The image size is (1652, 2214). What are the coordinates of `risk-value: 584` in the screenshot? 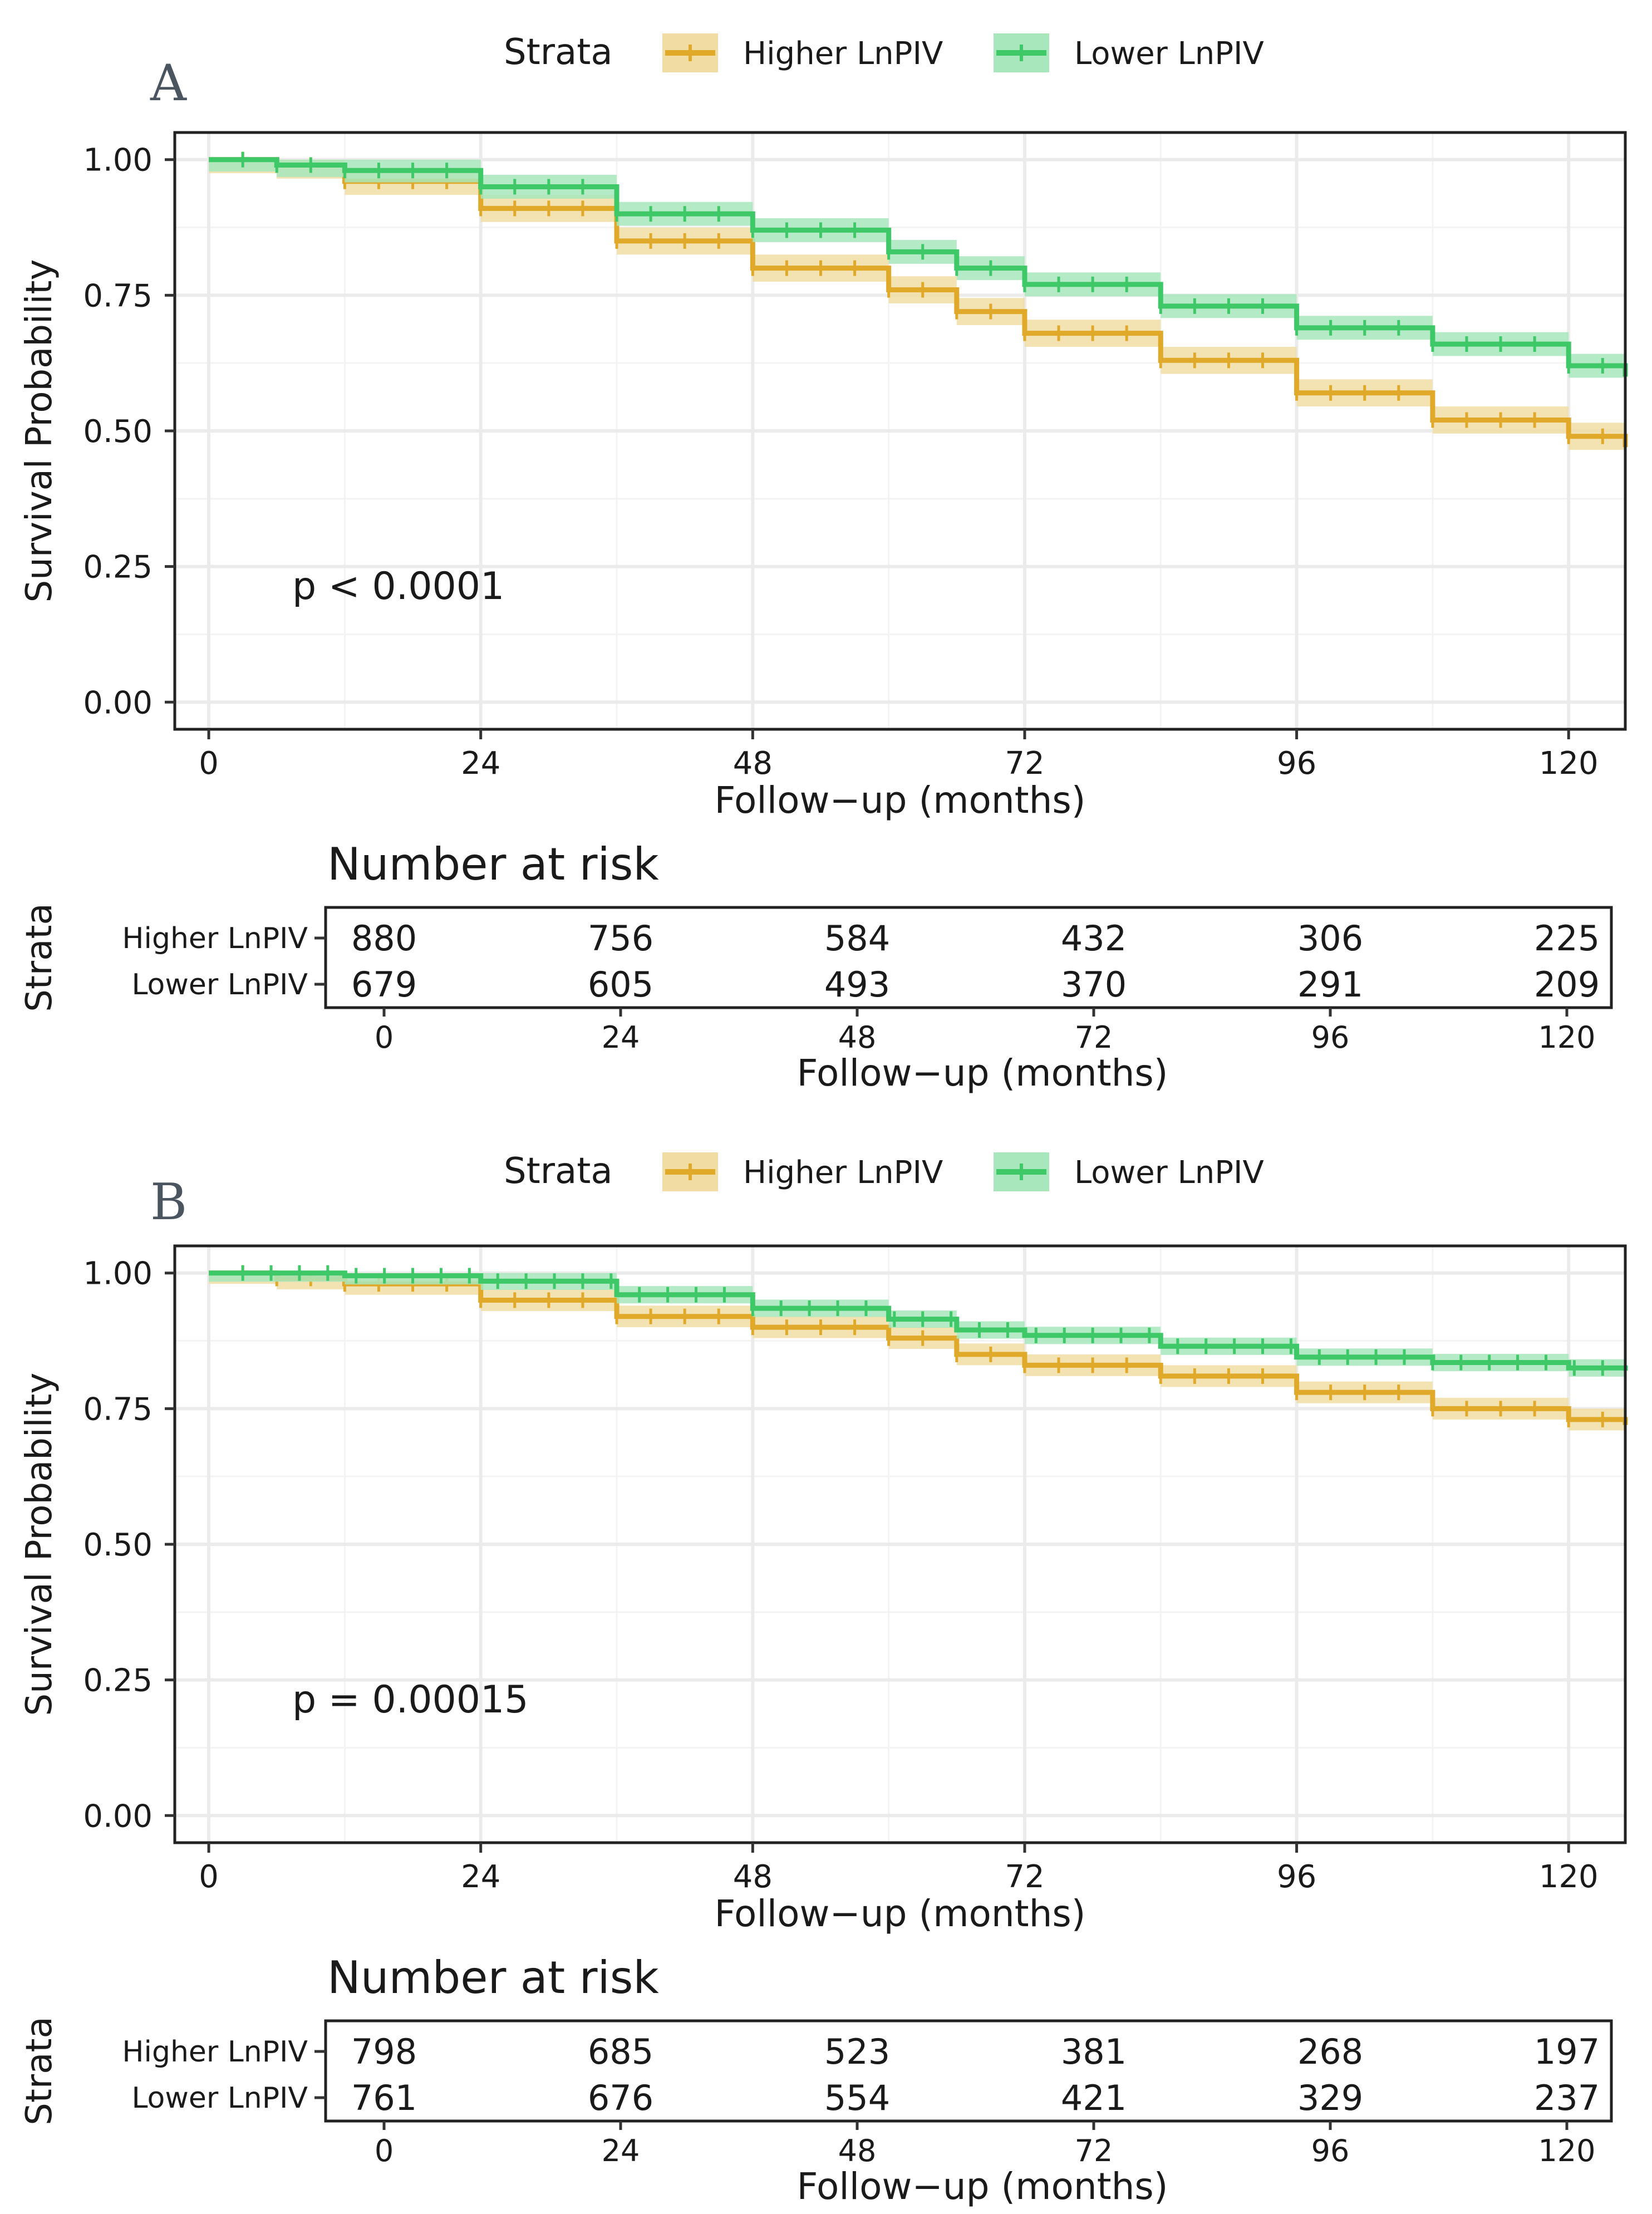 It's located at (857, 939).